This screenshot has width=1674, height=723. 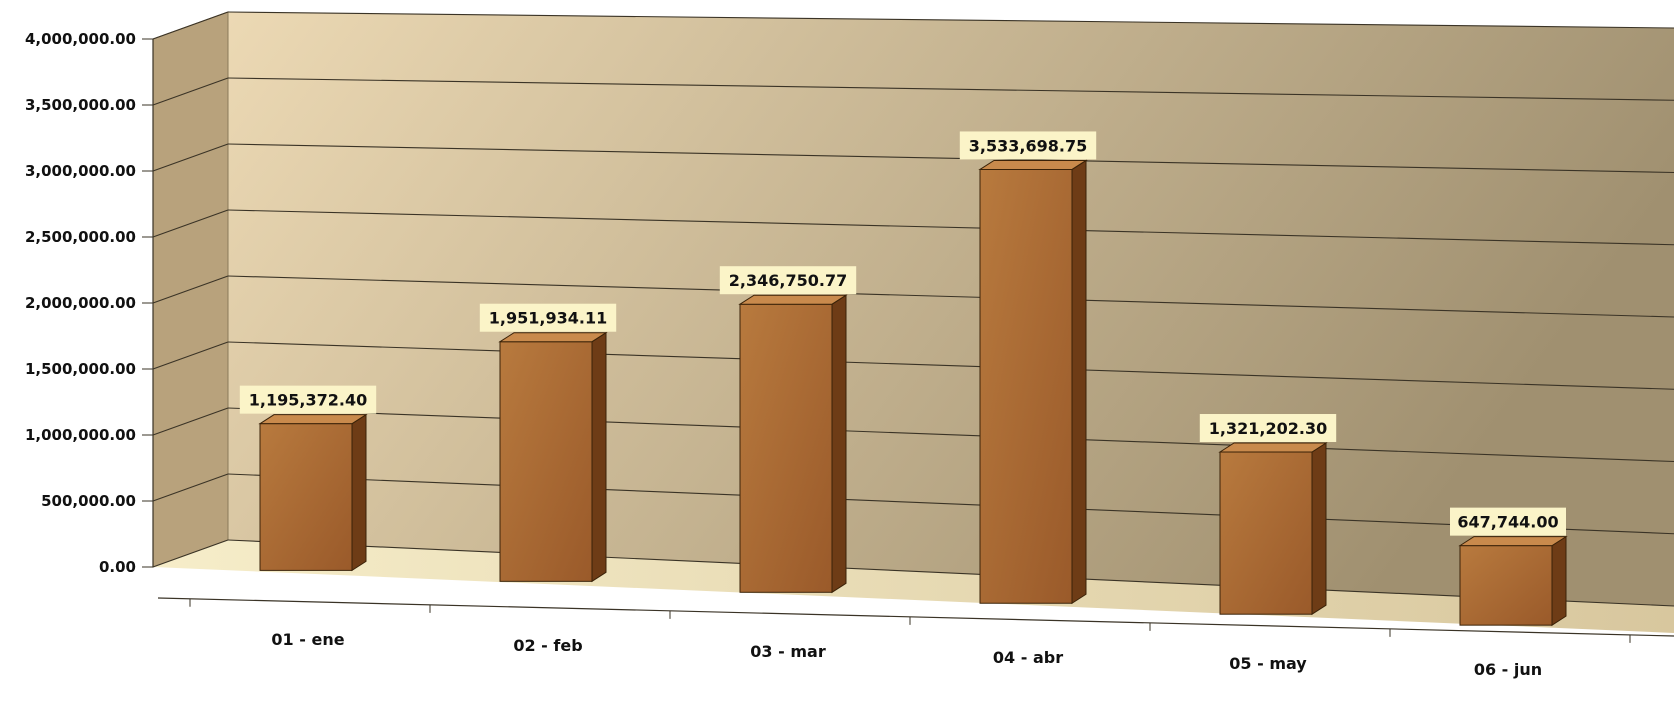 I want to click on y-tick-label: 0.00, so click(x=117, y=567).